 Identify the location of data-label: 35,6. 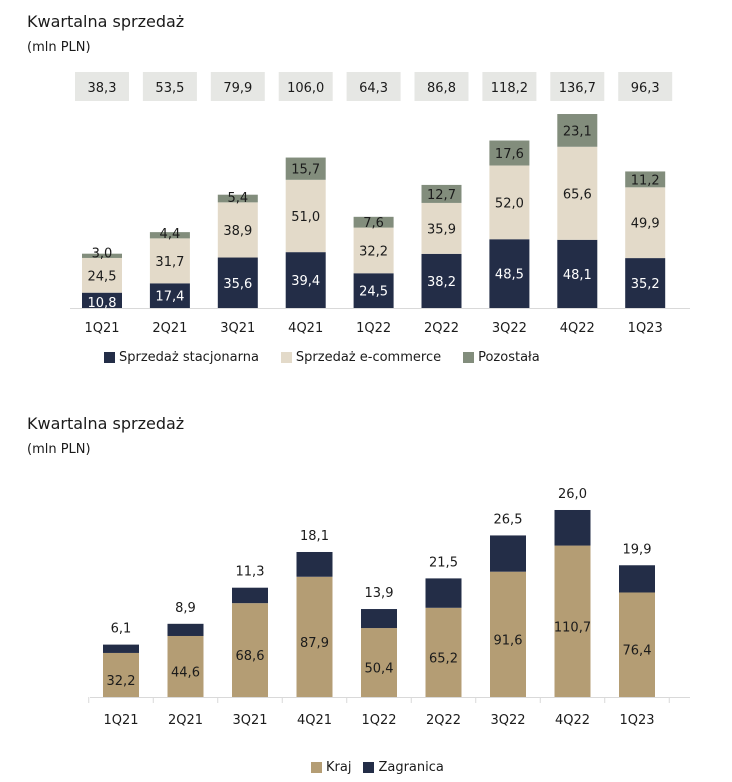
(237, 284).